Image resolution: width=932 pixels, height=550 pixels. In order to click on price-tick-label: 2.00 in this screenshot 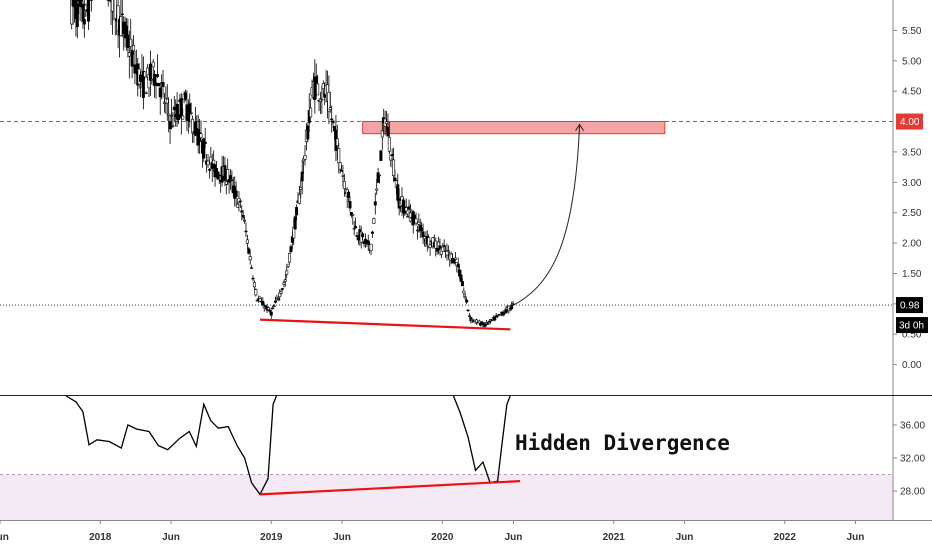, I will do `click(912, 244)`.